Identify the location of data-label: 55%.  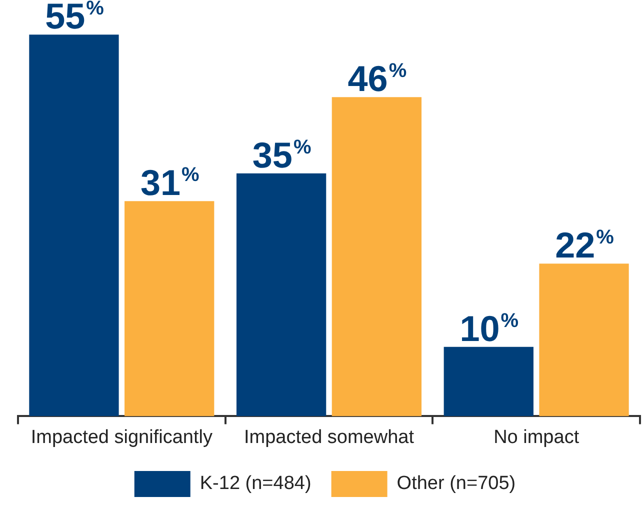
(74, 18).